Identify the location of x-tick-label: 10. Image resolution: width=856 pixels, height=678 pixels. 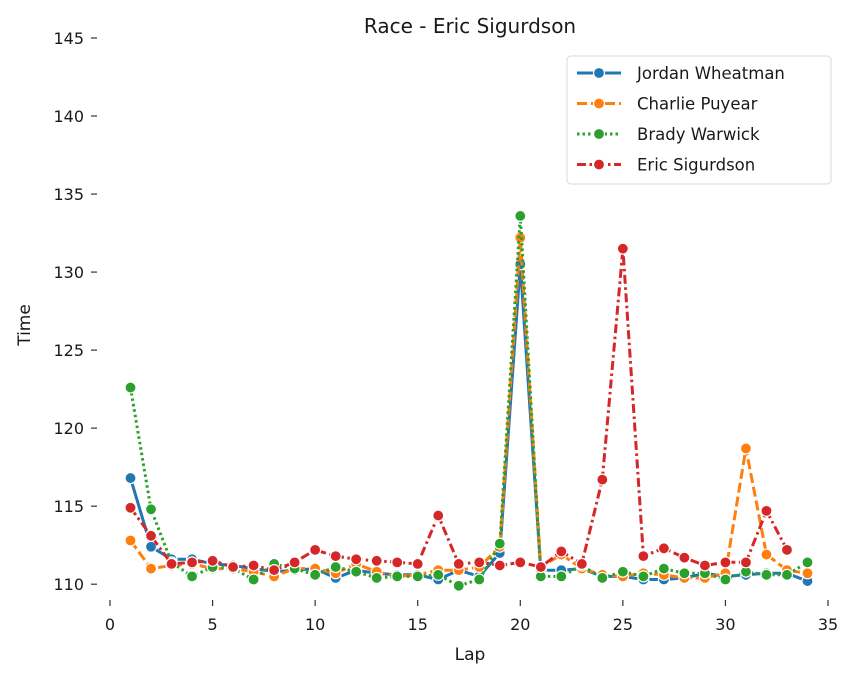
(315, 624).